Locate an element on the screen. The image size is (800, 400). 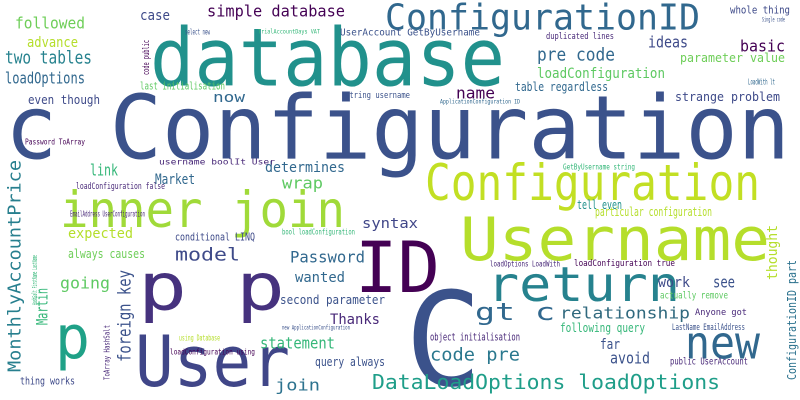
word: thing works is located at coordinates (47, 381).